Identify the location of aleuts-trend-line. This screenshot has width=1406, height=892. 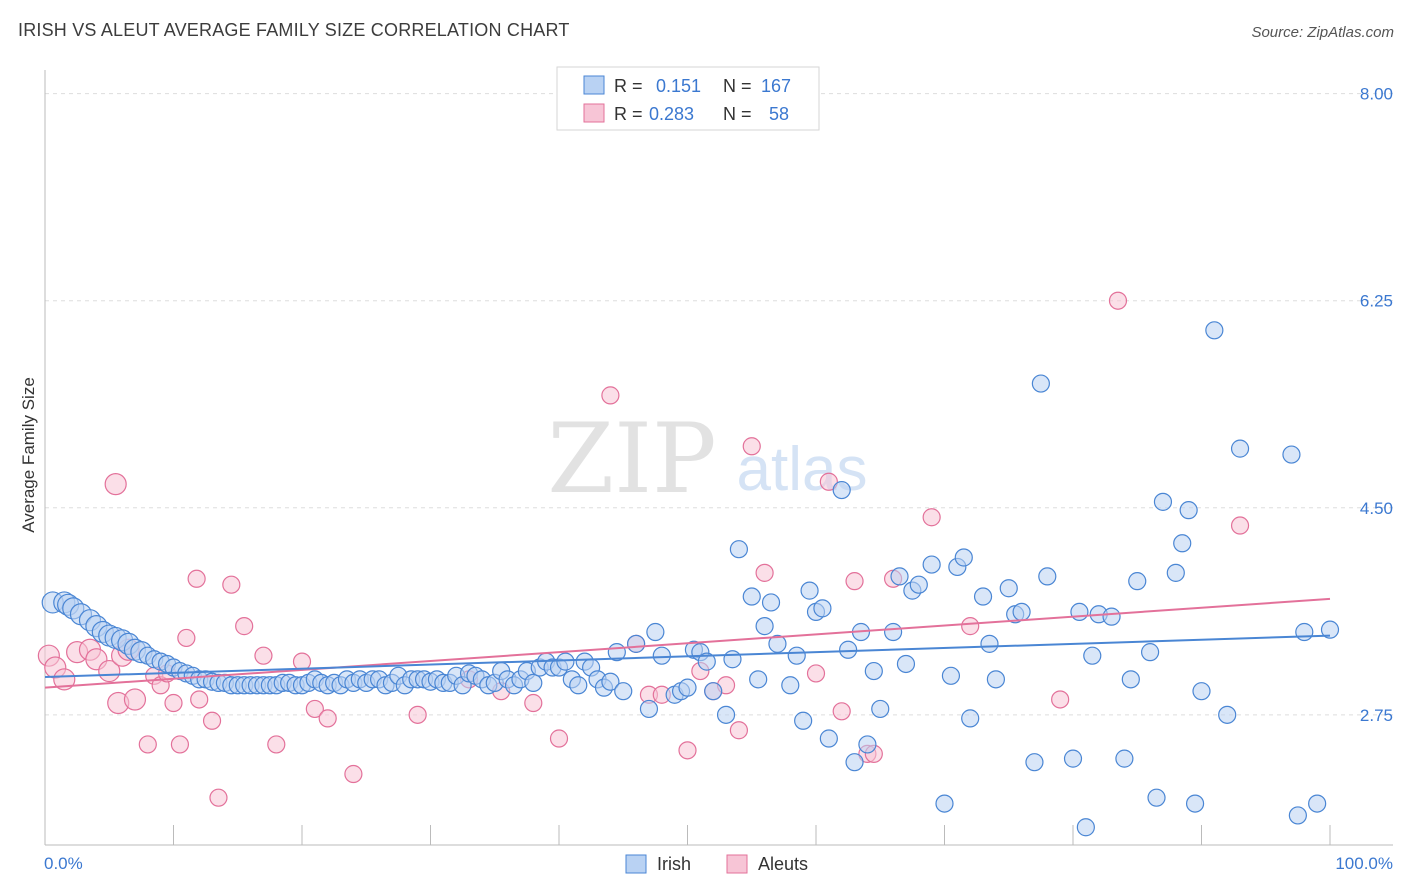
(687, 643).